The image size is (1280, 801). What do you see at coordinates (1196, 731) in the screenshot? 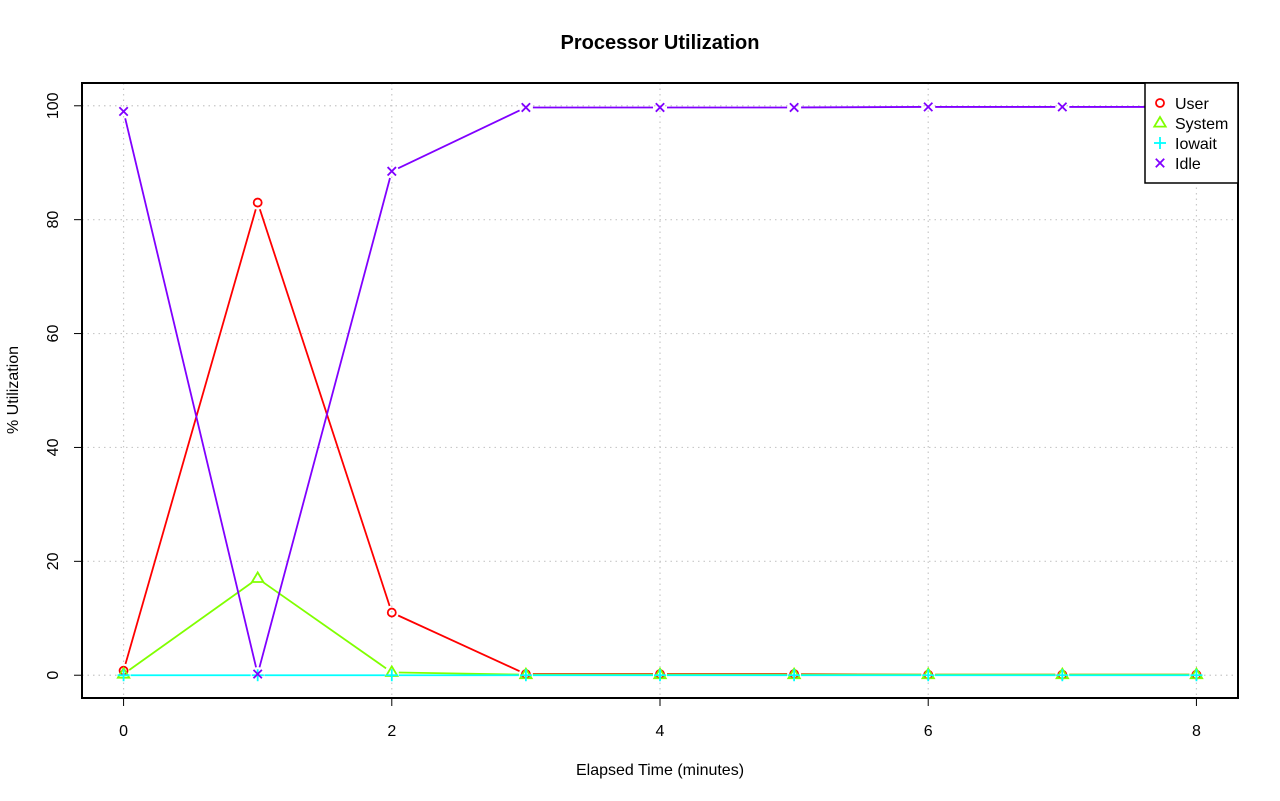
I see `x-tick-label: 8` at bounding box center [1196, 731].